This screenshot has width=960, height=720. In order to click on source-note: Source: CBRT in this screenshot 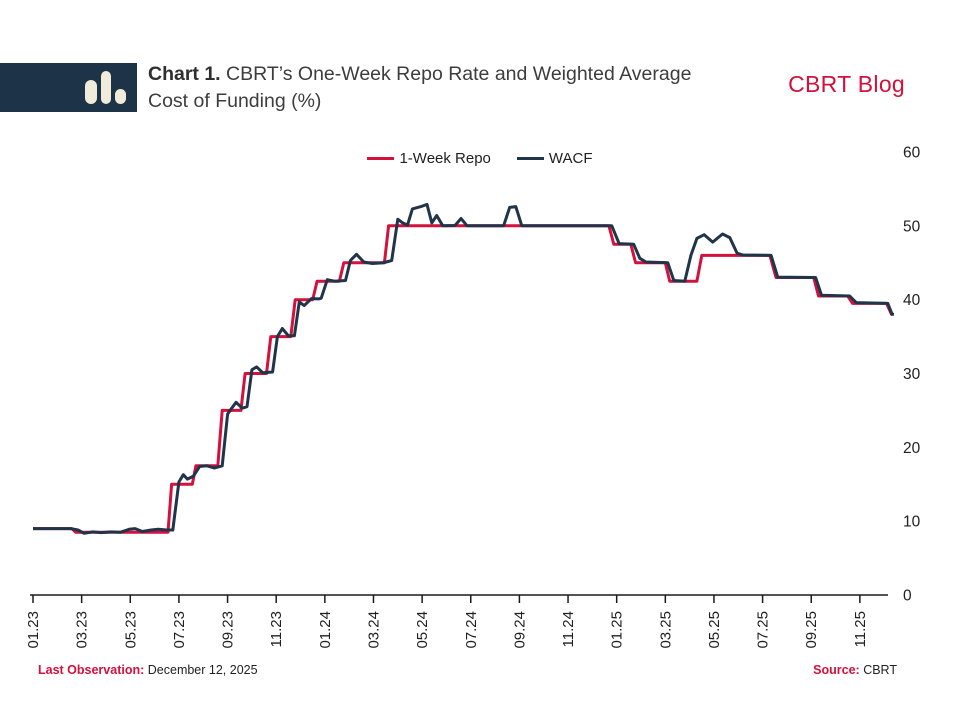, I will do `click(855, 670)`.